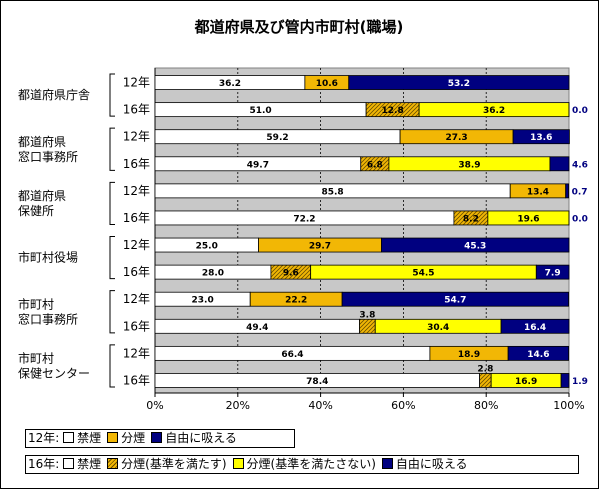 The height and width of the screenshot is (489, 599). I want to click on data-label: 25.0, so click(207, 247).